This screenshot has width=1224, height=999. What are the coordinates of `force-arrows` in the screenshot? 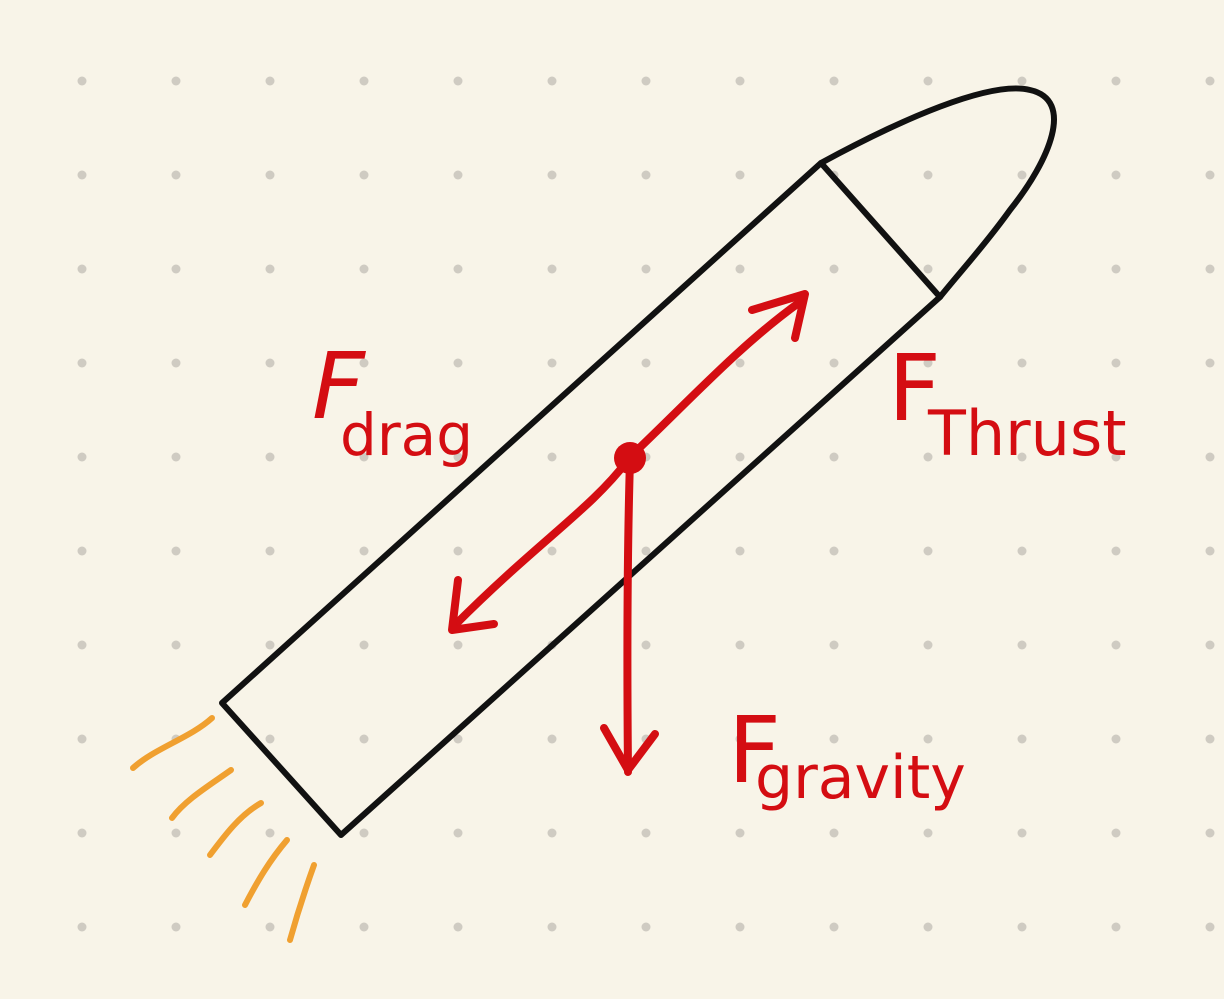 It's located at (628, 533).